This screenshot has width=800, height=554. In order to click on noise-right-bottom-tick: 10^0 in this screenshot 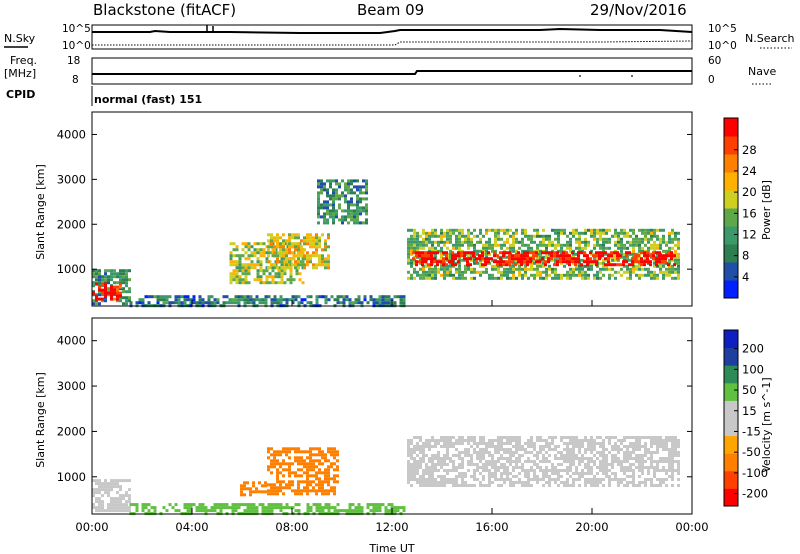, I will do `click(722, 46)`.